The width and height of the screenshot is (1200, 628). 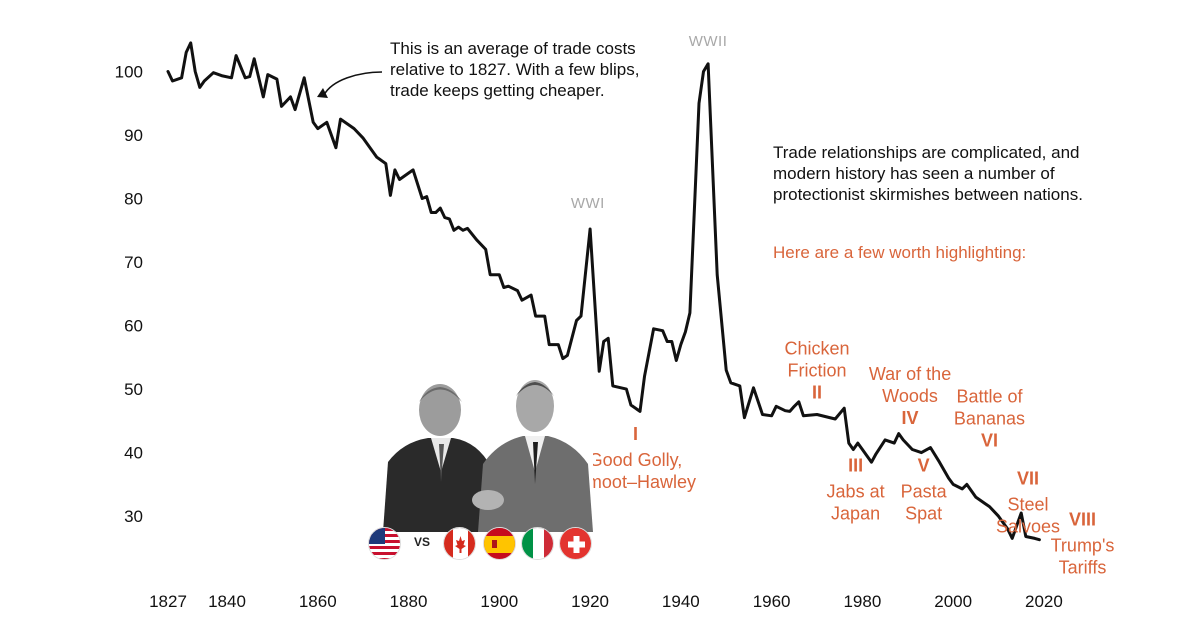 What do you see at coordinates (989, 418) in the screenshot?
I see `event-label: Bananas` at bounding box center [989, 418].